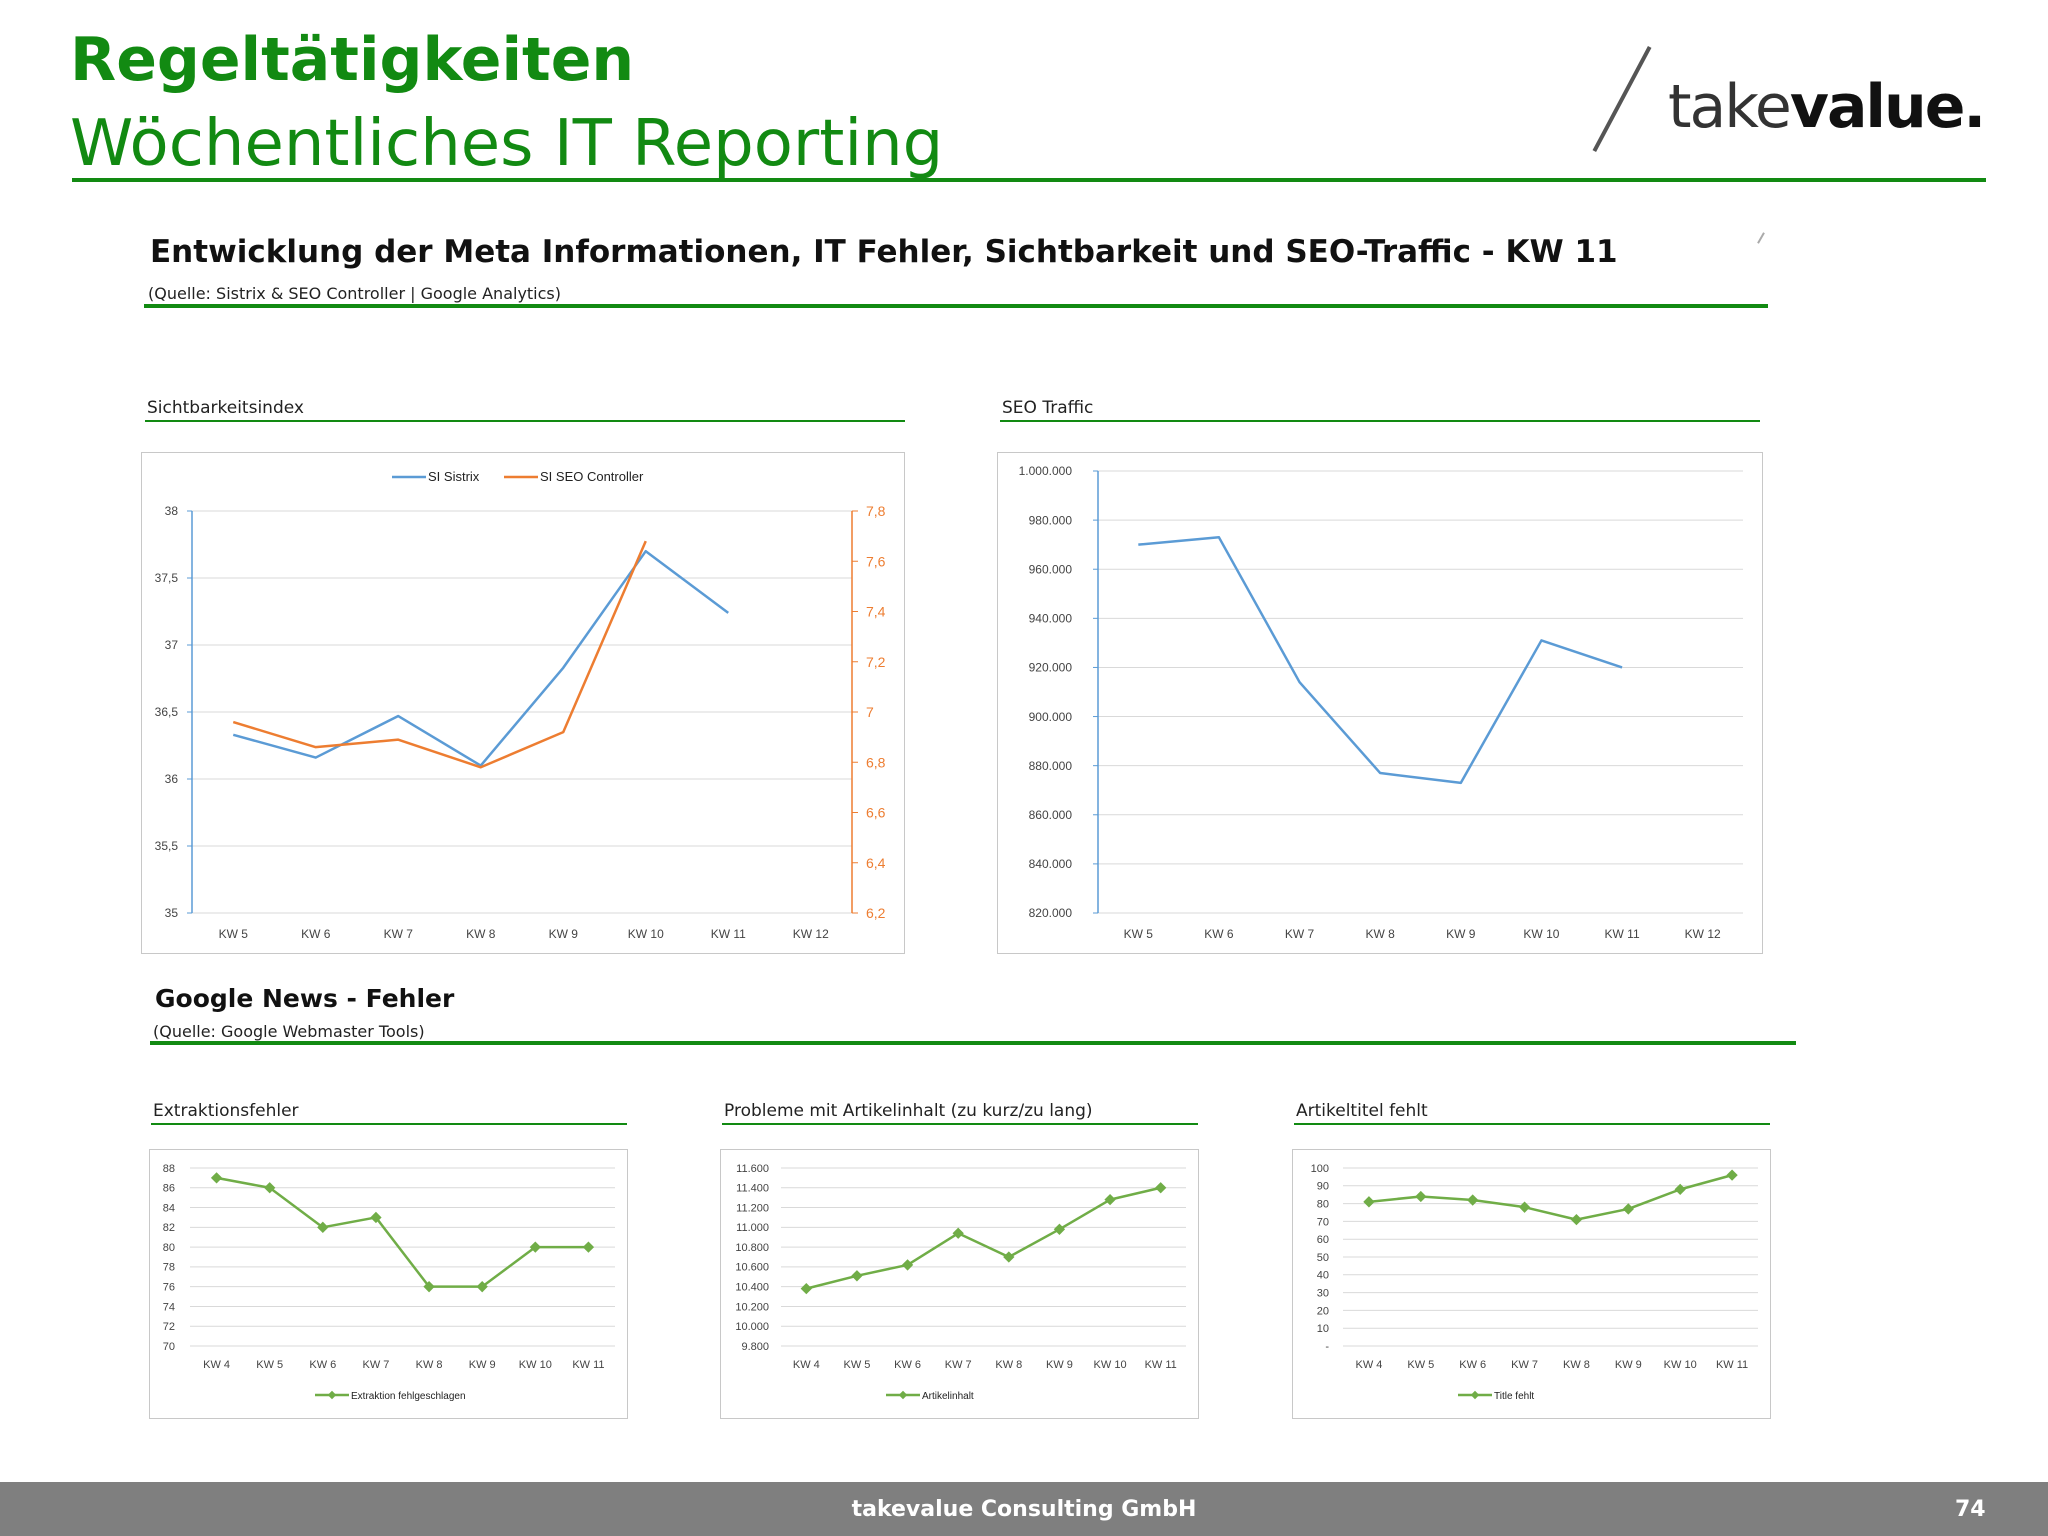  I want to click on y2-tick-label: 6,8, so click(876, 762).